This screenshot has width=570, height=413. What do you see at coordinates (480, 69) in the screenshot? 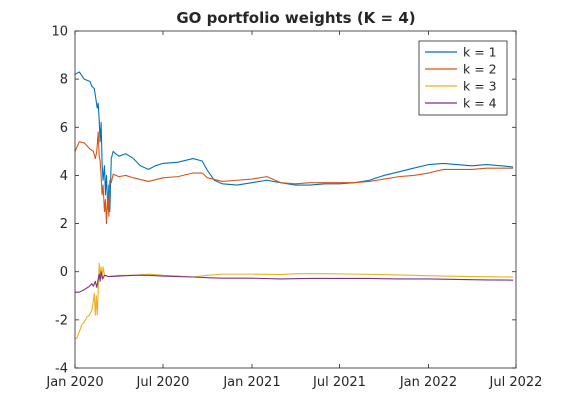
I see `legend-label-k2: k = 2` at bounding box center [480, 69].